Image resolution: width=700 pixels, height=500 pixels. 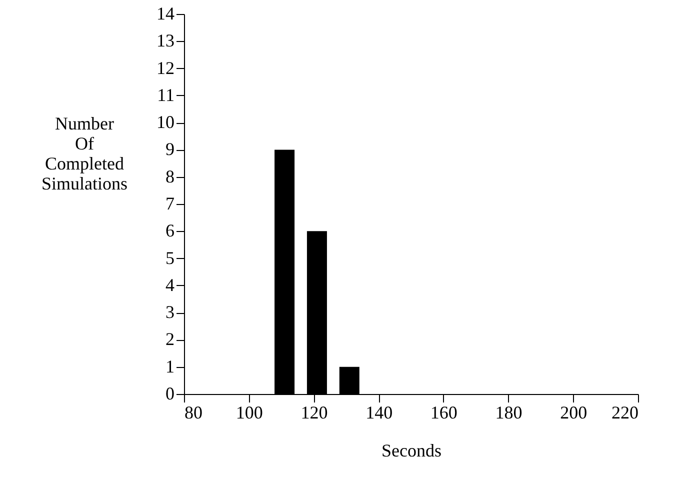 What do you see at coordinates (170, 149) in the screenshot?
I see `y-tick-label: 9` at bounding box center [170, 149].